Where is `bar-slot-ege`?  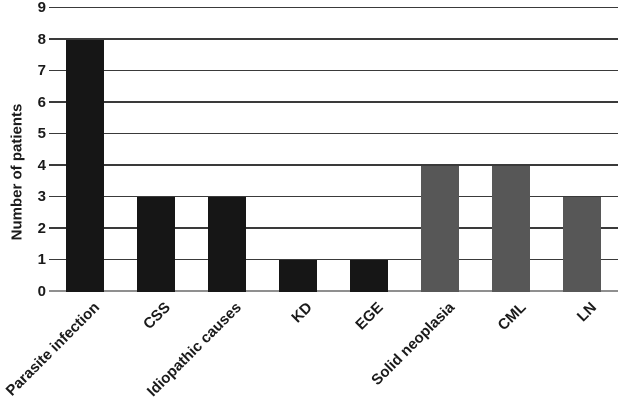 bar-slot-ege is located at coordinates (369, 150).